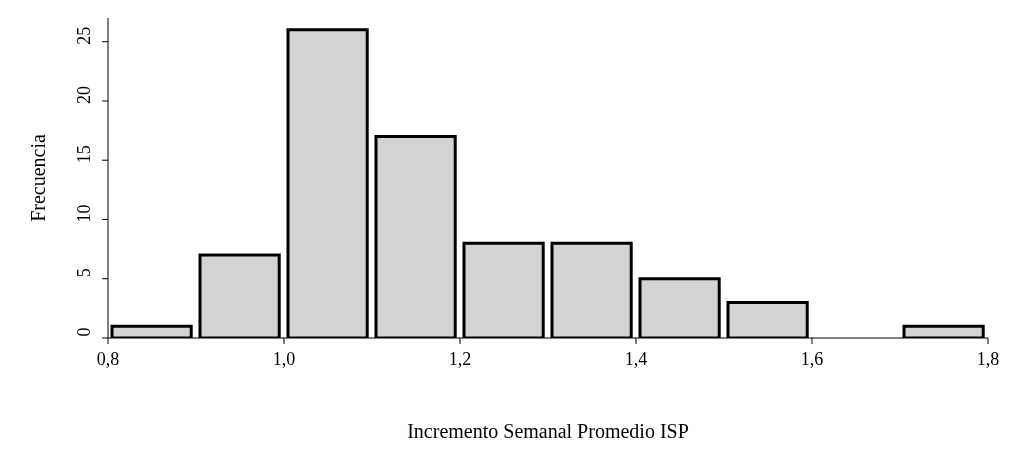  Describe the element at coordinates (812, 358) in the screenshot. I see `x-tick-label: 1,6` at that location.